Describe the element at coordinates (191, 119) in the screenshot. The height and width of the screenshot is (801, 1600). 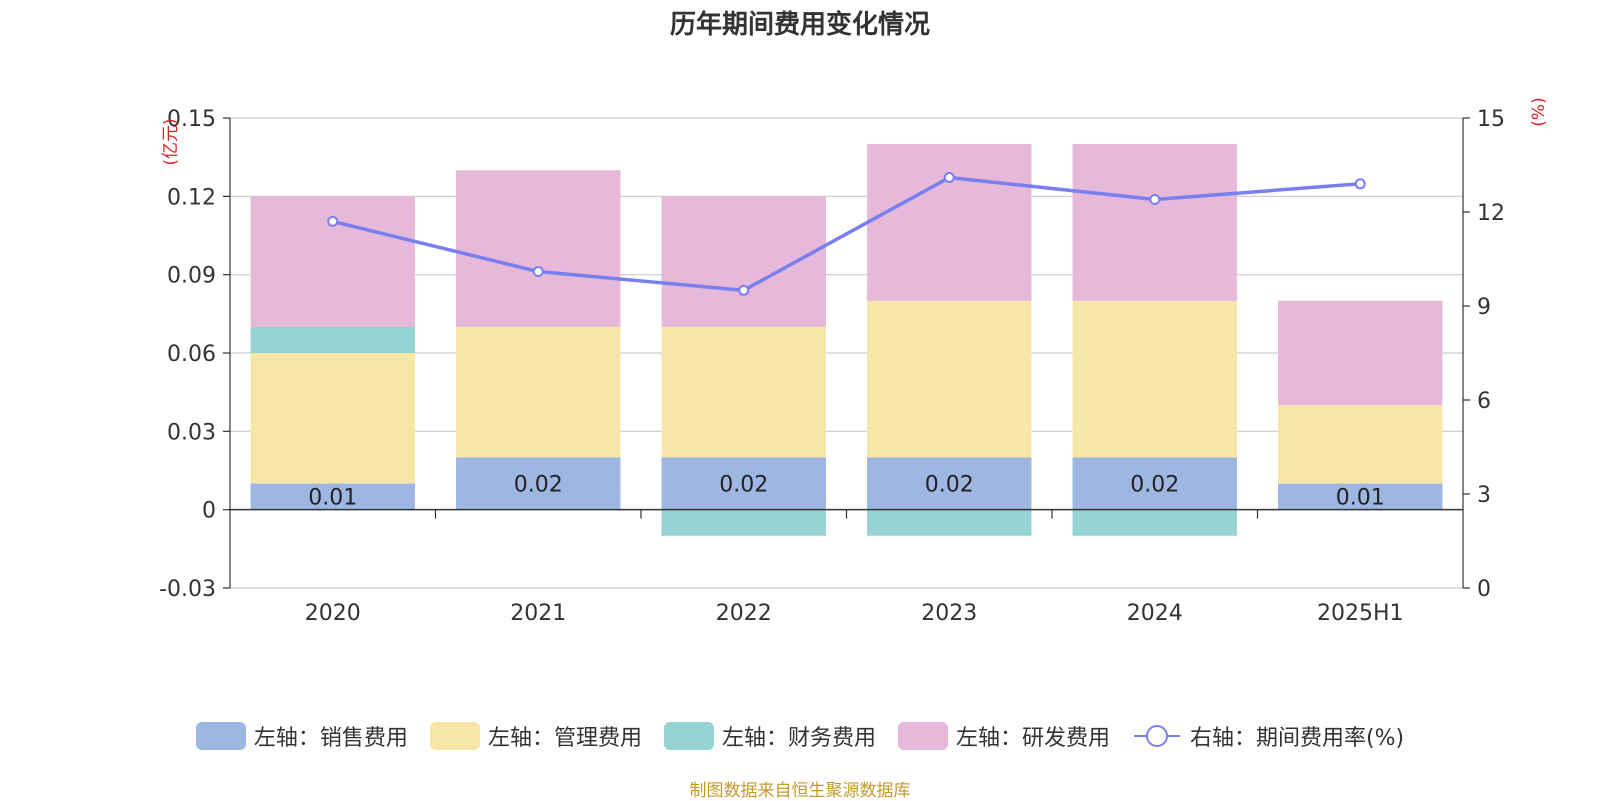
I see `left-axis-tick-label: 0.15` at that location.